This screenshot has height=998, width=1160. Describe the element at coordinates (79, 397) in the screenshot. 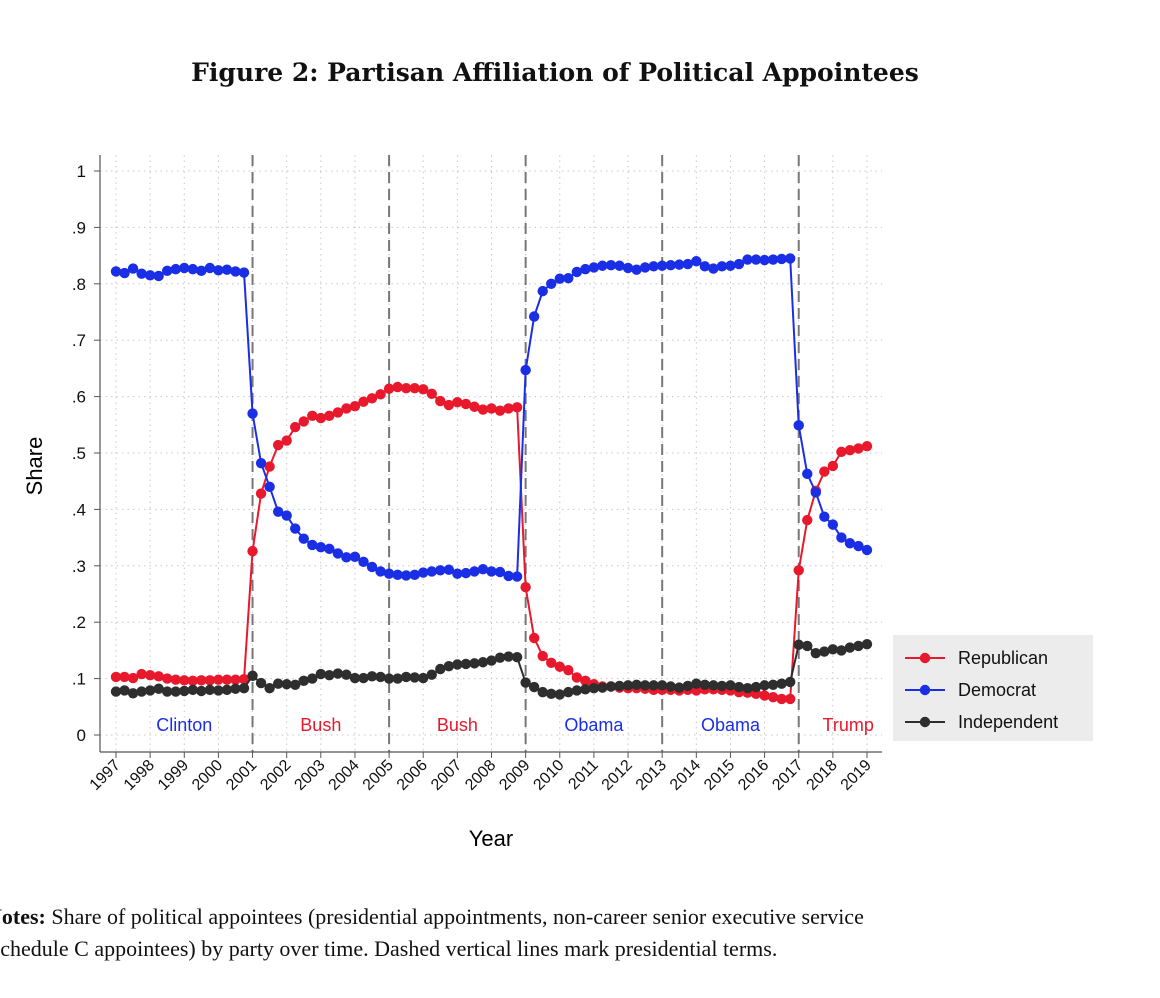

I see `y-tick-label: .6` at that location.